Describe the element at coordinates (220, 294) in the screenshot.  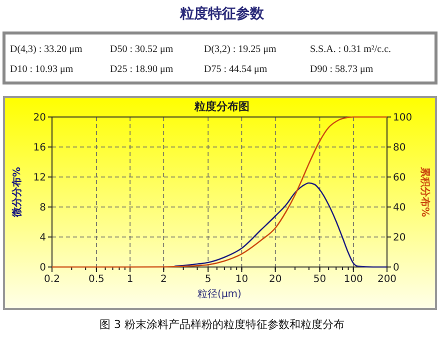
I see `x-axis-title: 粒径(μm)` at that location.